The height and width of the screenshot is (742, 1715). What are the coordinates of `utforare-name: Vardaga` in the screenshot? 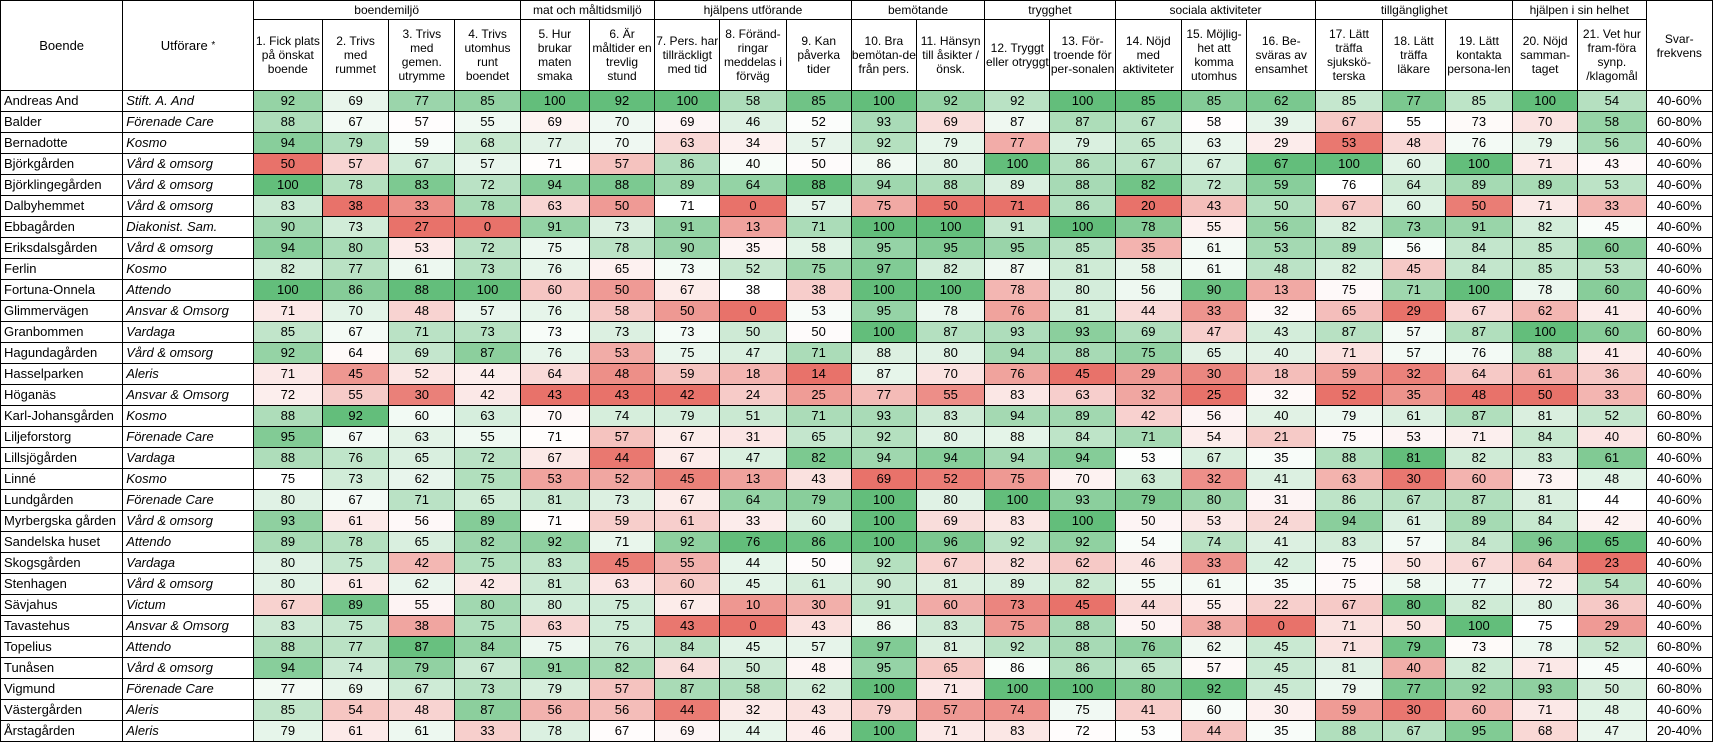 It's located at (188, 332).